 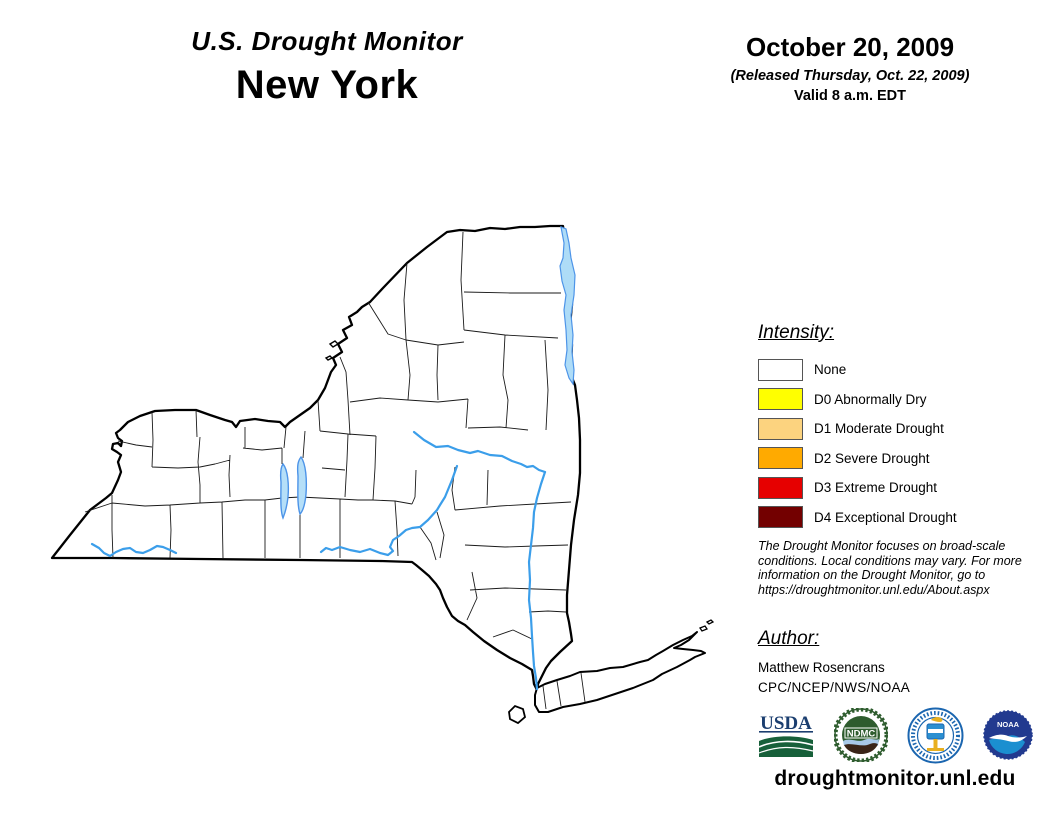 What do you see at coordinates (780, 458) in the screenshot?
I see `d2-swatch` at bounding box center [780, 458].